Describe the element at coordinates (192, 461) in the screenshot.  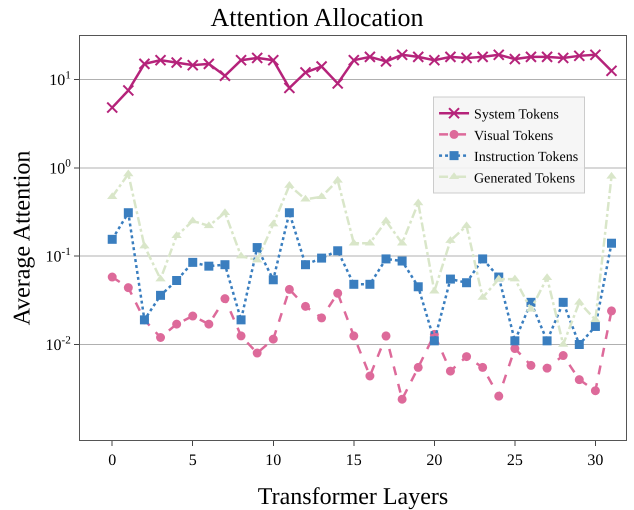
I see `x-tick-label: 5` at that location.